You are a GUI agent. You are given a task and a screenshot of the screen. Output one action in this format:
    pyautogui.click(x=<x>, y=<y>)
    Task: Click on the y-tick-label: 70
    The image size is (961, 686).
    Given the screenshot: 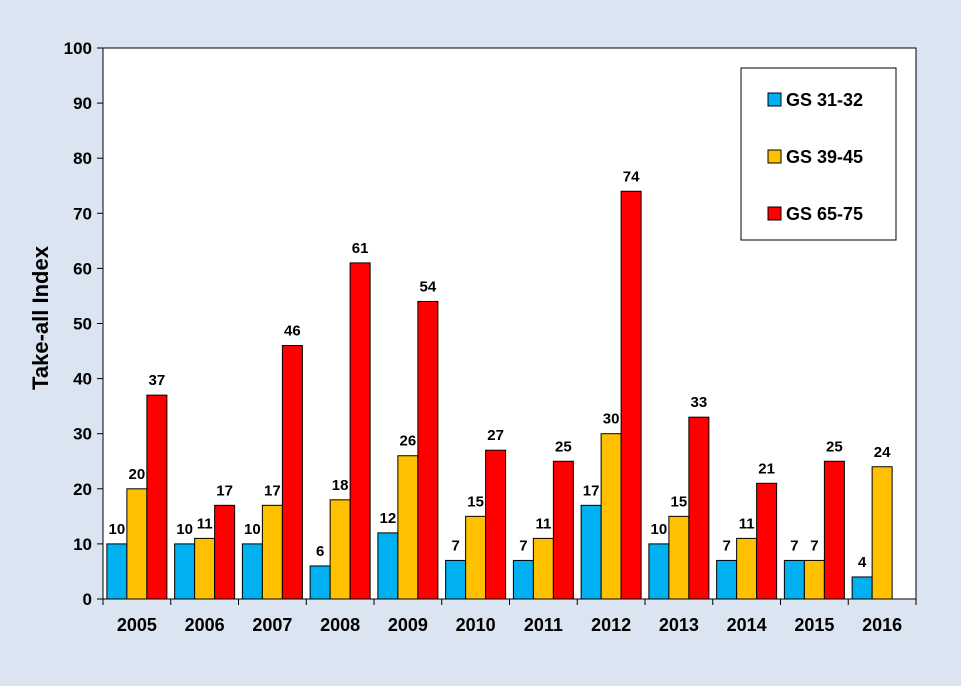 What is the action you would take?
    pyautogui.click(x=82, y=213)
    